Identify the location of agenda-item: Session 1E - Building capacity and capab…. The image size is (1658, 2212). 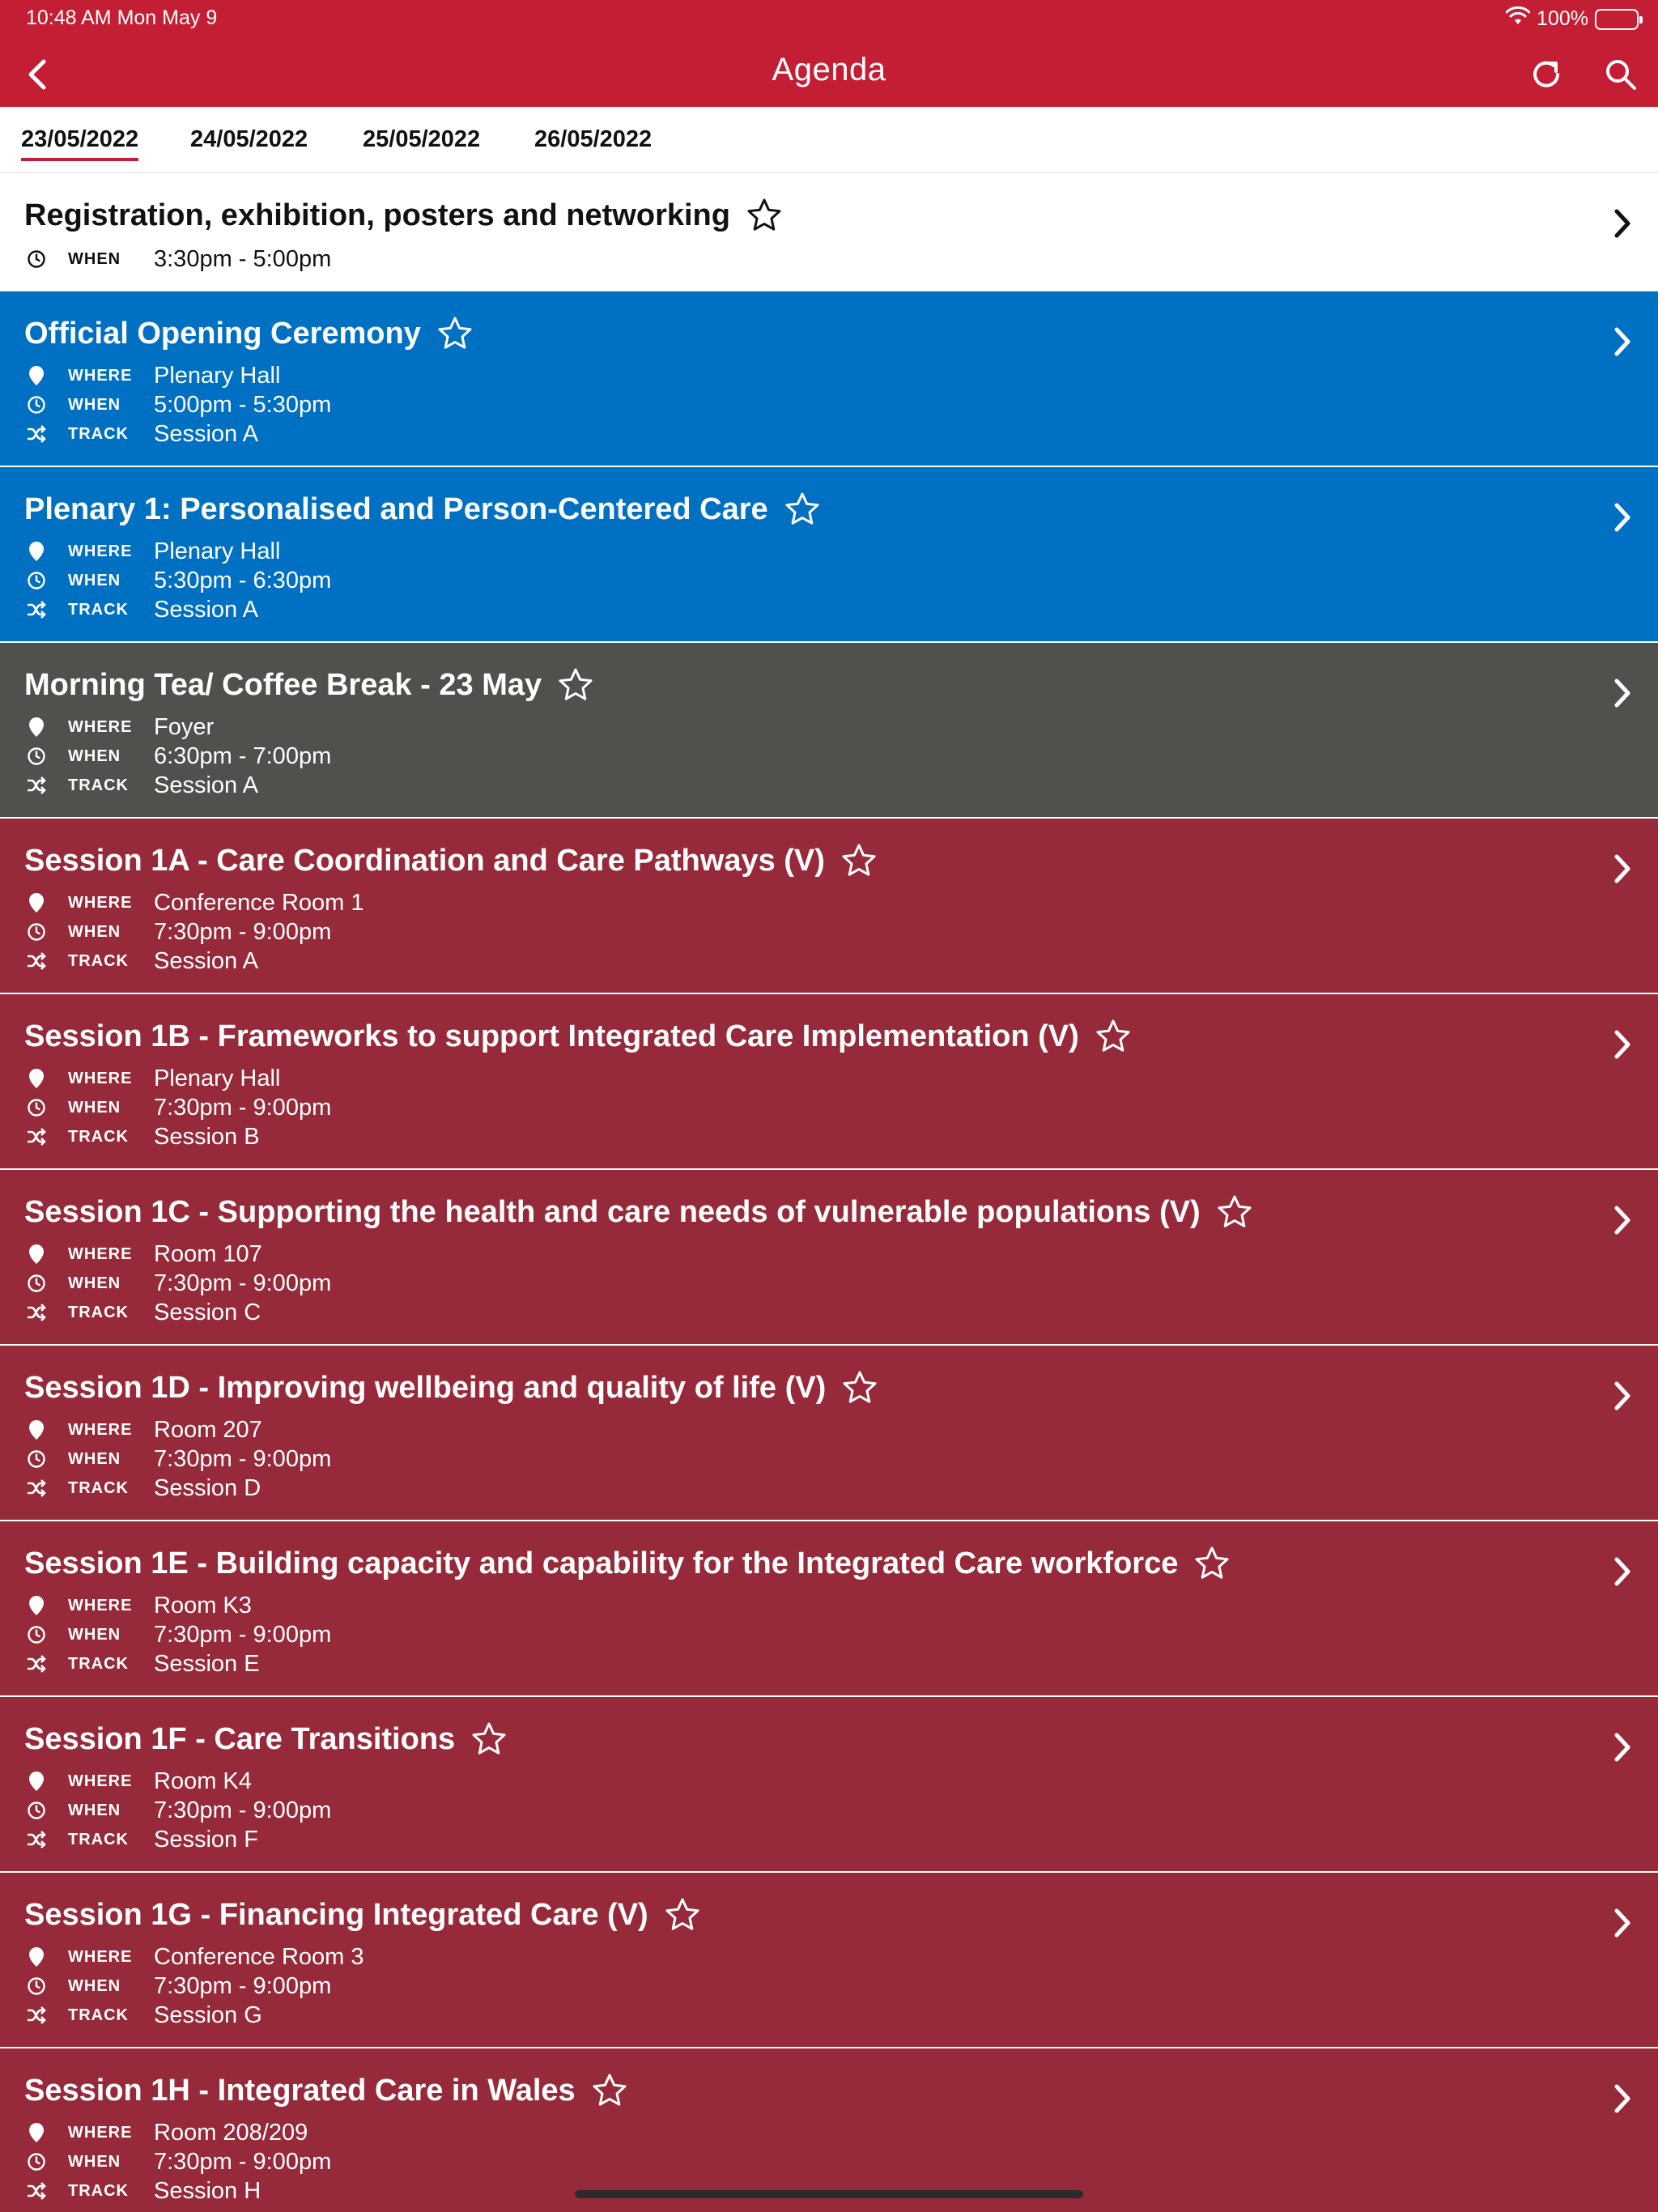
(829, 1609).